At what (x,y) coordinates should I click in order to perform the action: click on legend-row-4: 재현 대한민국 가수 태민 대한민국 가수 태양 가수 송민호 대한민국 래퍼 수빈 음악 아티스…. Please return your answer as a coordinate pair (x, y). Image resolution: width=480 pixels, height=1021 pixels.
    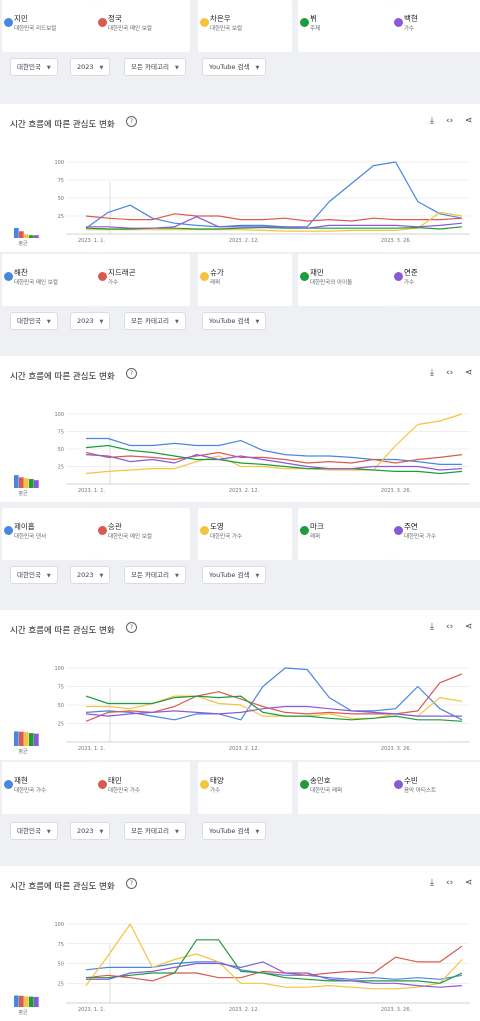
    Looking at the image, I should click on (240, 788).